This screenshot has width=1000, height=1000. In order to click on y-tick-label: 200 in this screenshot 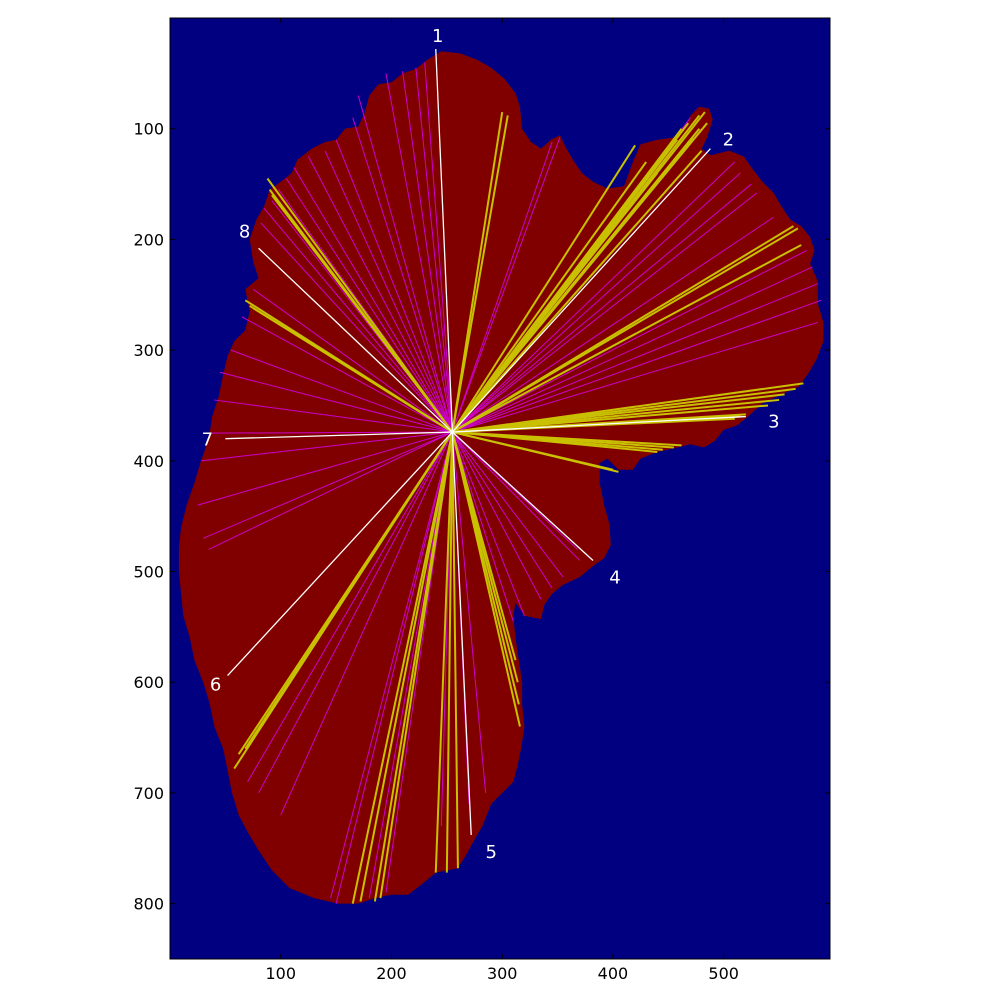, I will do `click(148, 239)`.